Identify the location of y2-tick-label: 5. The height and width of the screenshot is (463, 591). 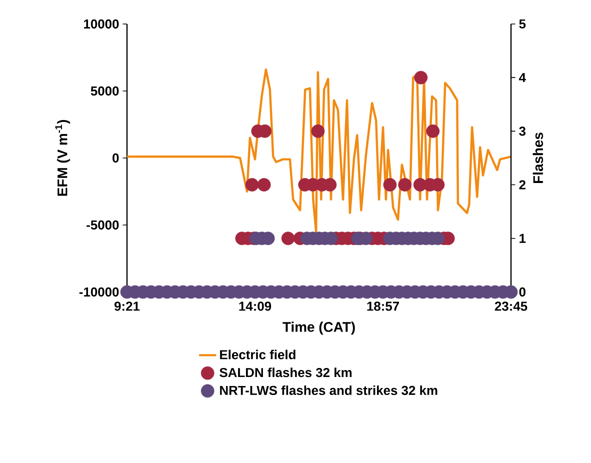
(522, 24).